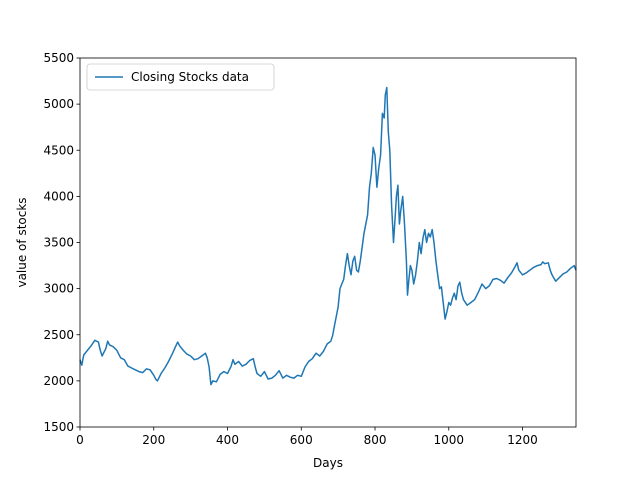 This screenshot has height=480, width=640. I want to click on y-axis-label: value of stocks, so click(22, 242).